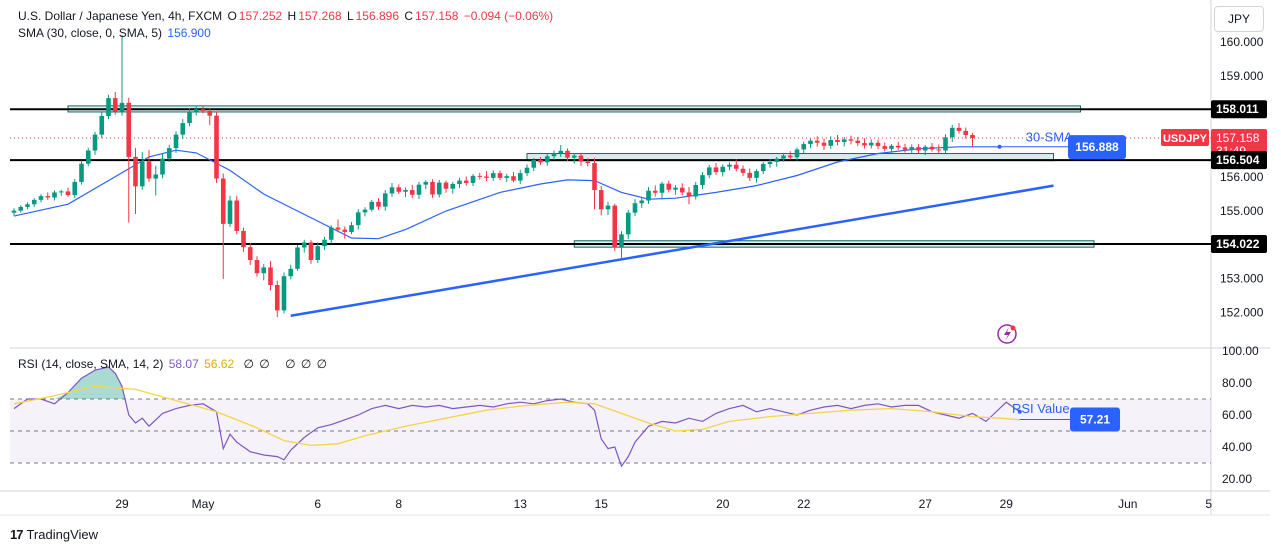  I want to click on high-label: H, so click(292, 16).